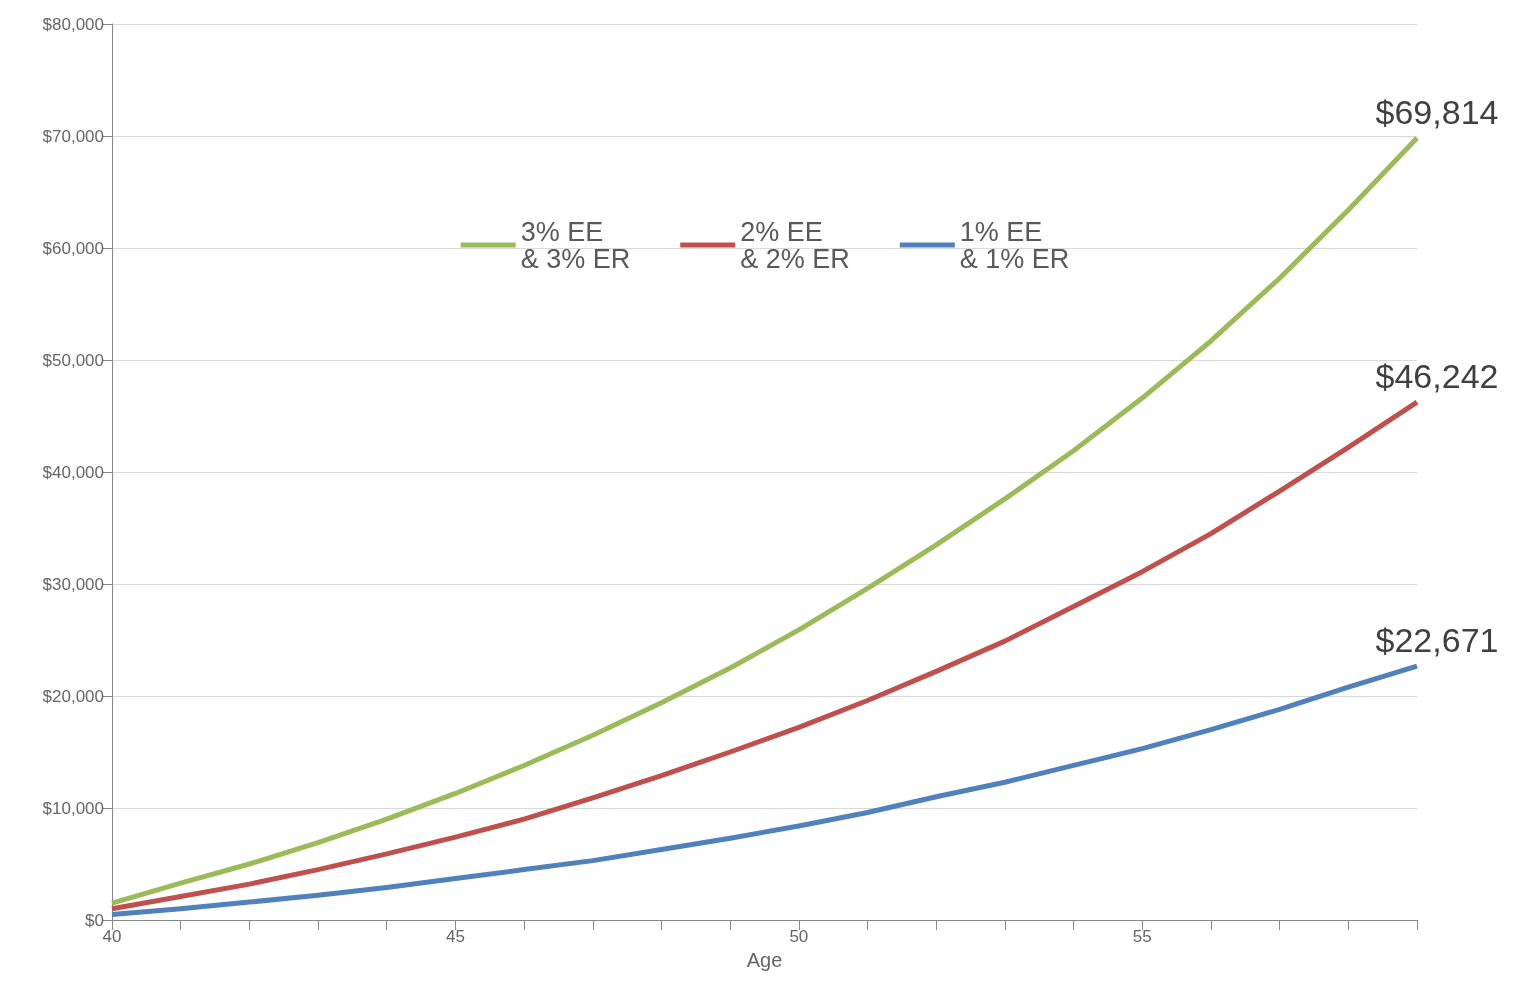 The width and height of the screenshot is (1530, 987). What do you see at coordinates (1437, 376) in the screenshot?
I see `data-label: $46,242` at bounding box center [1437, 376].